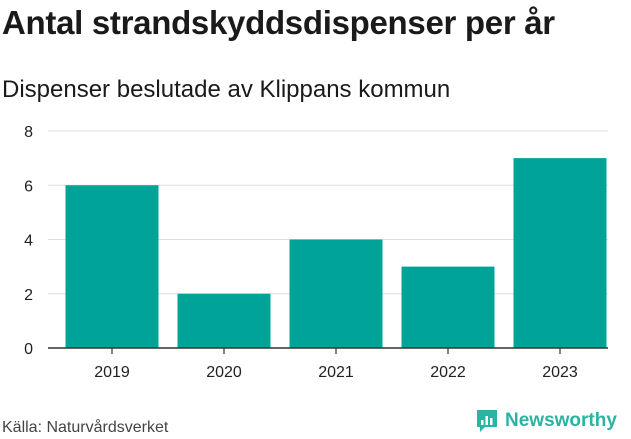 The image size is (631, 439). Describe the element at coordinates (336, 372) in the screenshot. I see `x-tick-label: 2021` at that location.